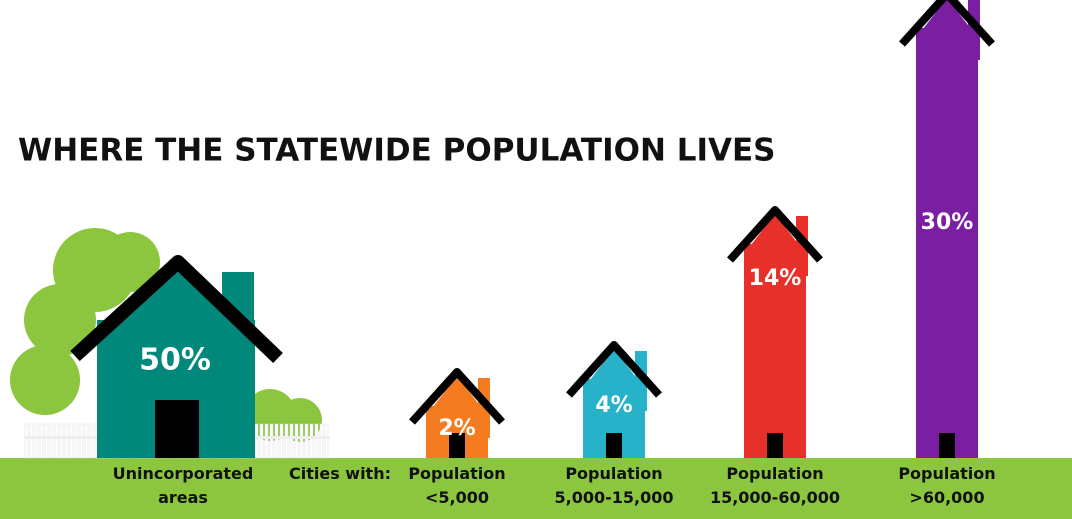  Describe the element at coordinates (457, 485) in the screenshot. I see `category-label: Population <5,000` at that location.